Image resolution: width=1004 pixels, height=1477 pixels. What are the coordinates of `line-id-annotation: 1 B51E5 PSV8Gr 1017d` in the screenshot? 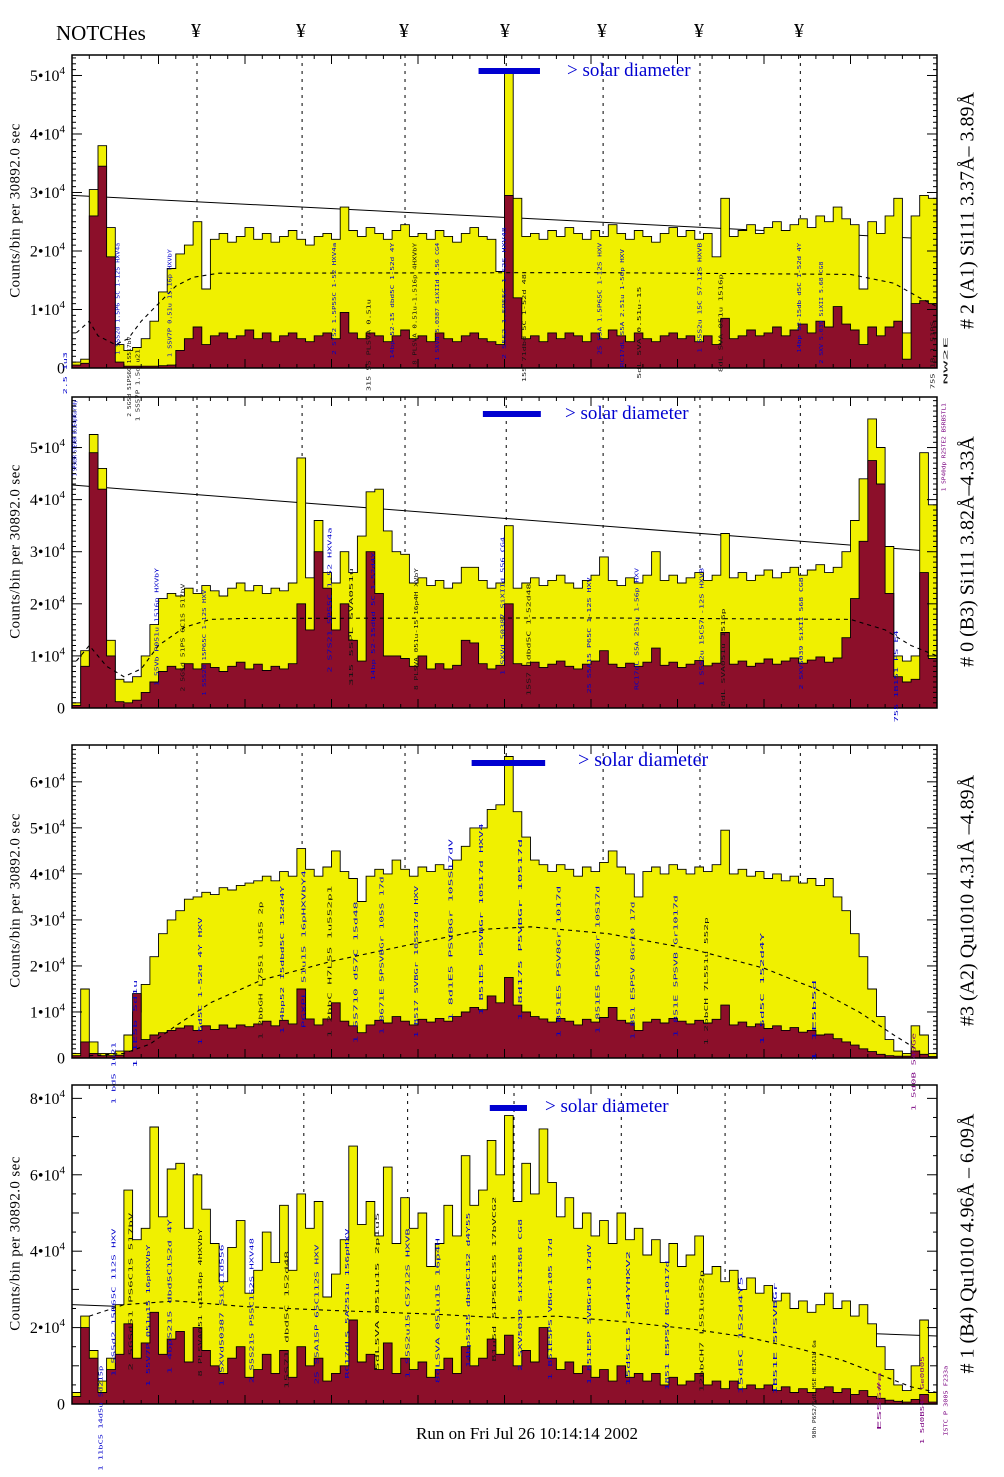 It's located at (560, 962).